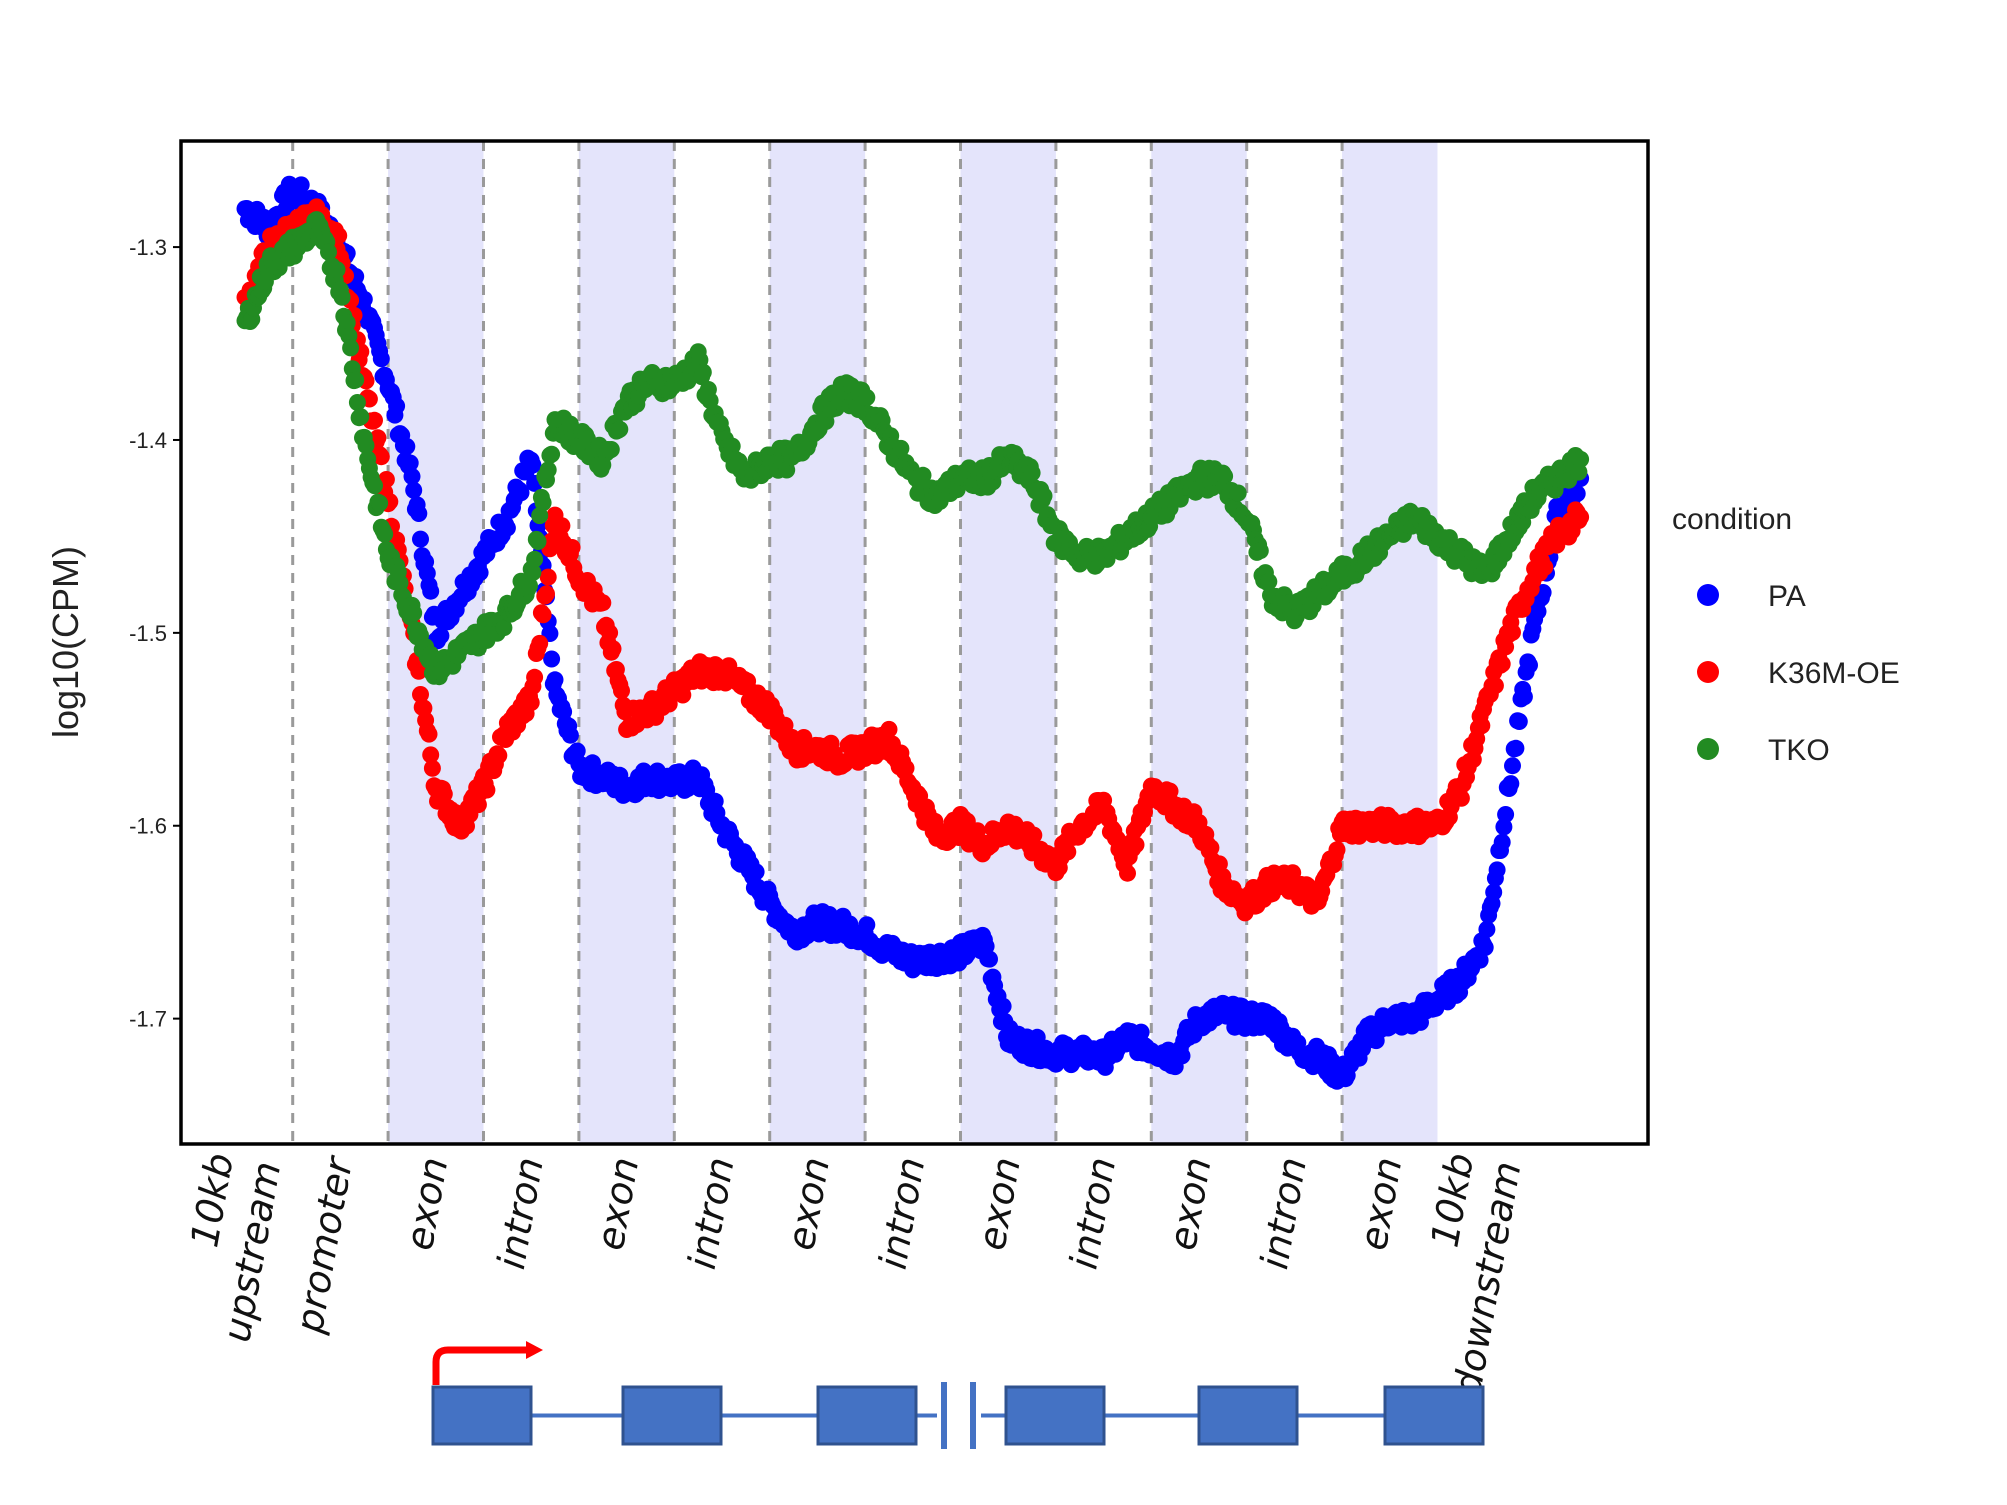  Describe the element at coordinates (534, 1350) in the screenshot. I see `tss-arrowhead-icon` at that location.